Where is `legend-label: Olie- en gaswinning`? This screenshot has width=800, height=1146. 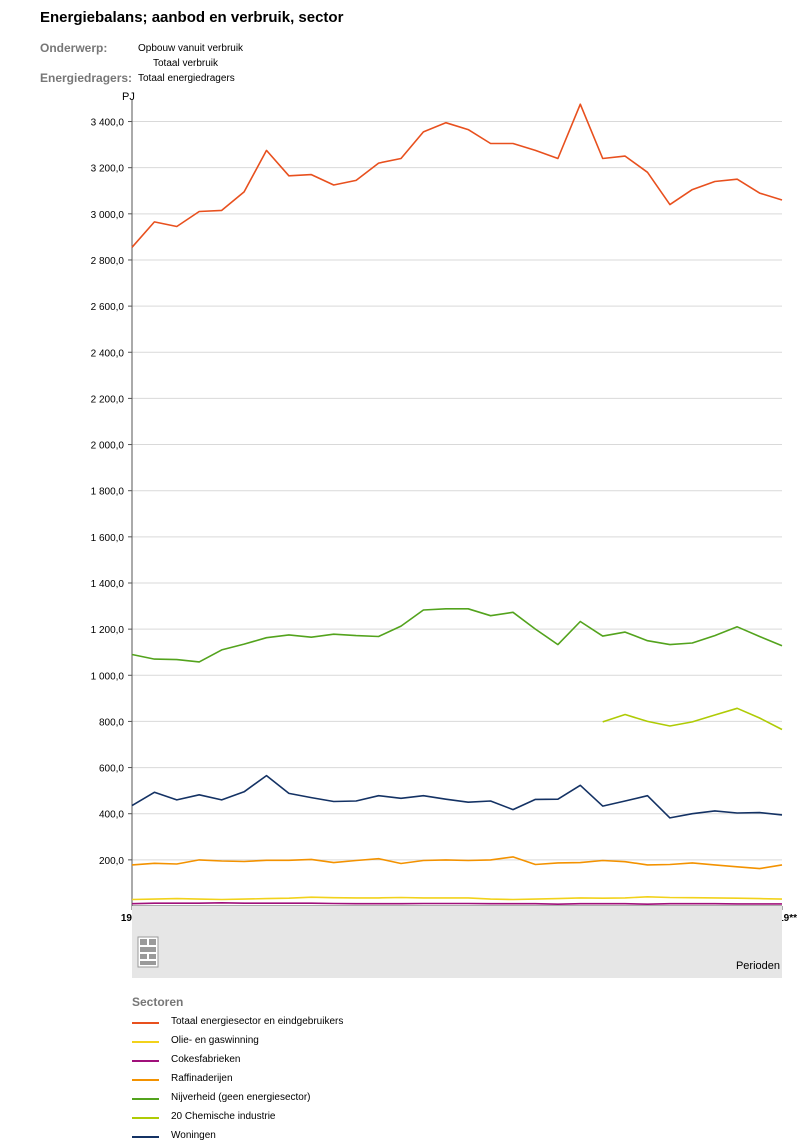 legend-label: Olie- en gaswinning is located at coordinates (215, 1040).